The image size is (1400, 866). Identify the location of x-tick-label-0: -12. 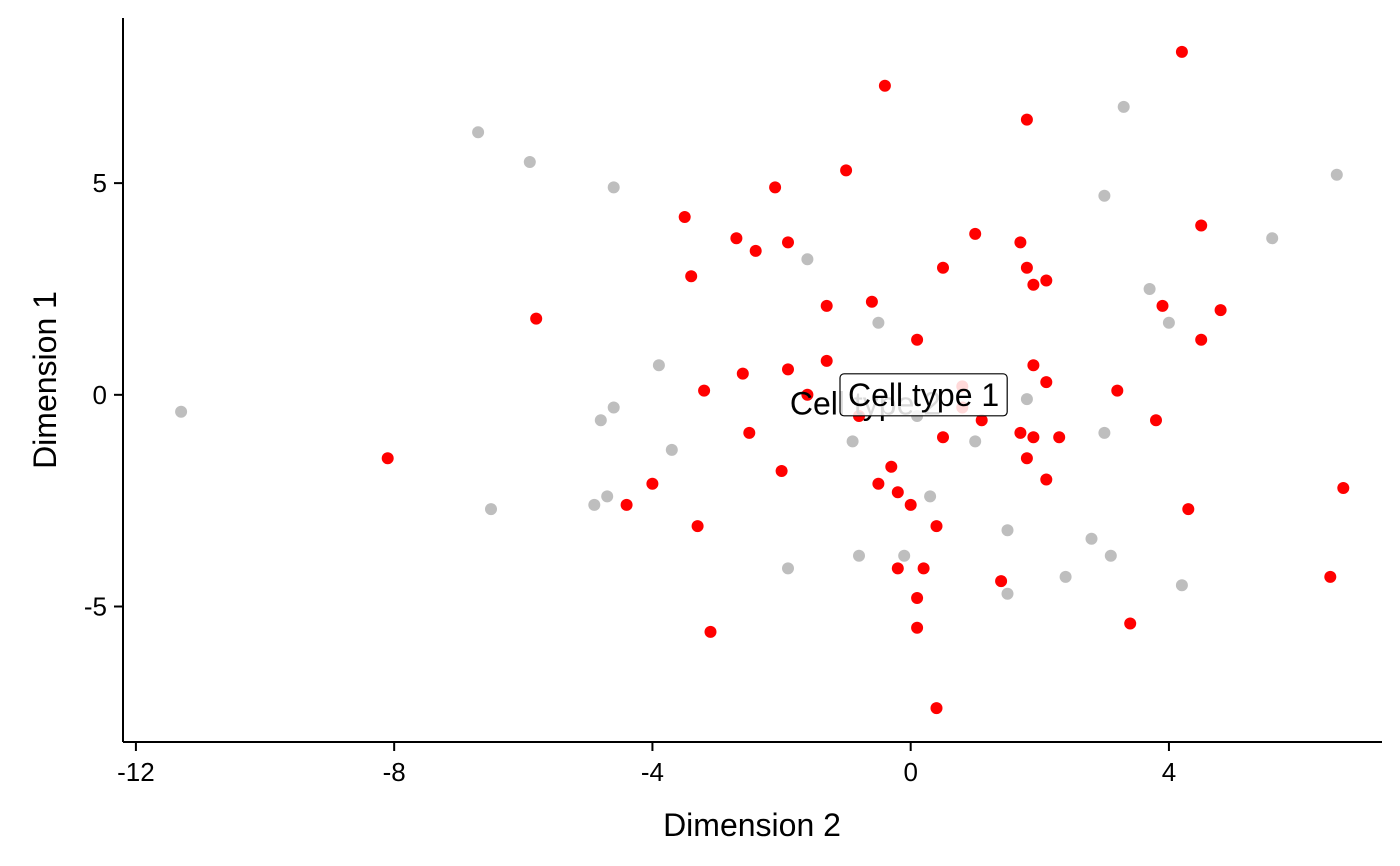
(136, 772).